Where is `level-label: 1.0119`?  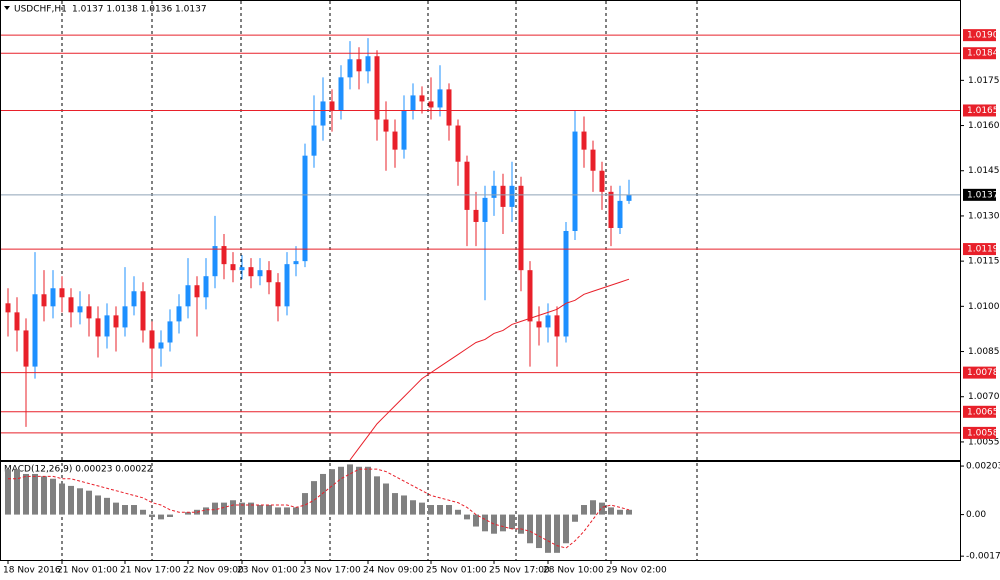
level-label: 1.0119 is located at coordinates (983, 250).